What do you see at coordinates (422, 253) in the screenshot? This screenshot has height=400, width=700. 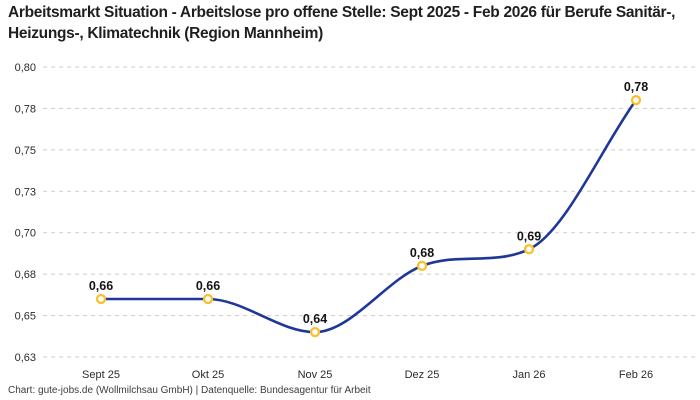 I see `data-point-label: 0,68` at bounding box center [422, 253].